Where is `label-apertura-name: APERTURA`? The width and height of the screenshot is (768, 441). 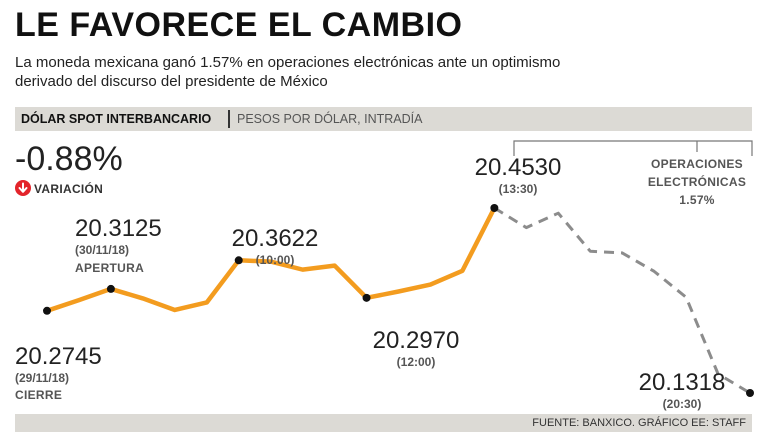
label-apertura-name: APERTURA is located at coordinates (109, 268).